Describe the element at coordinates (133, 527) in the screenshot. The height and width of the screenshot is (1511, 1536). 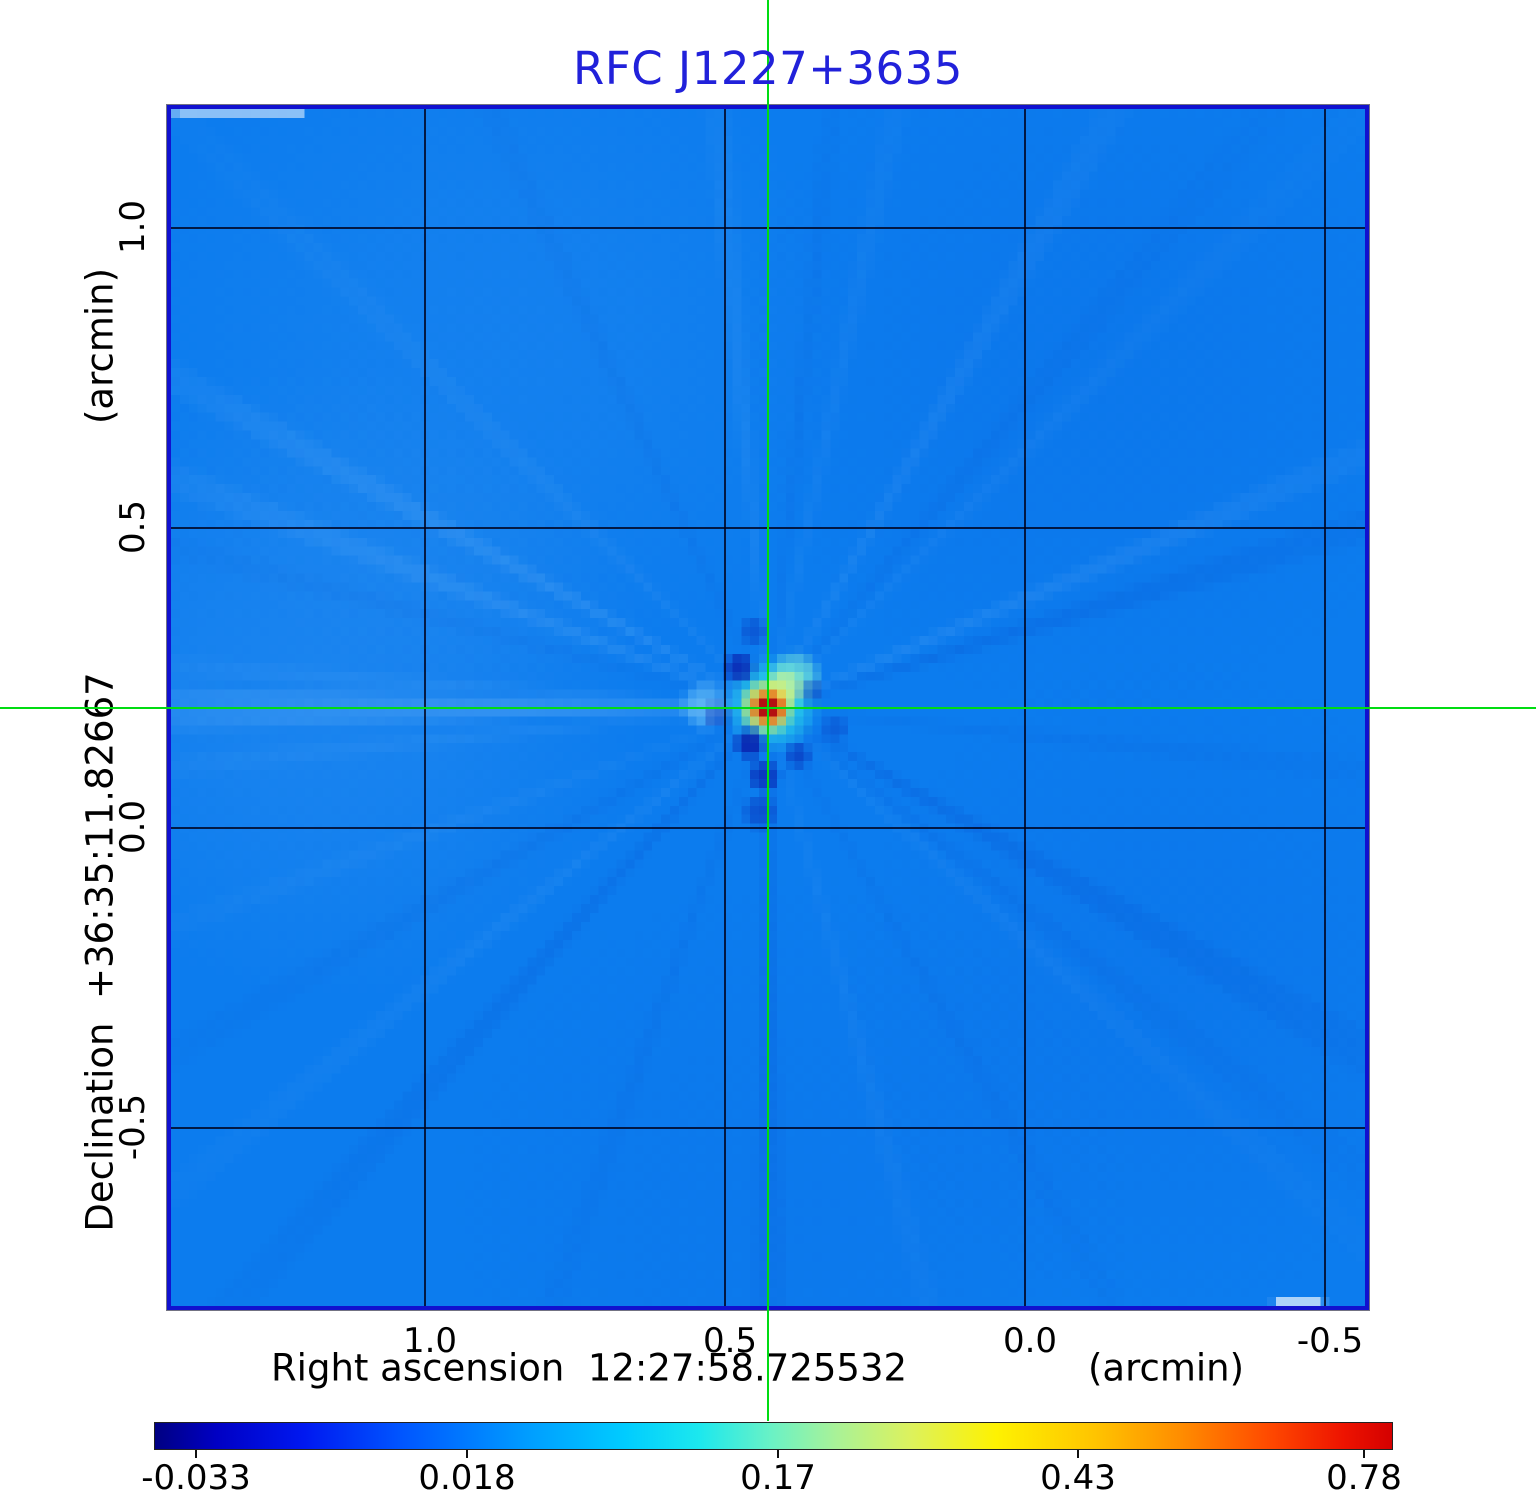
I see `y-tick-label-2: 0.5` at that location.